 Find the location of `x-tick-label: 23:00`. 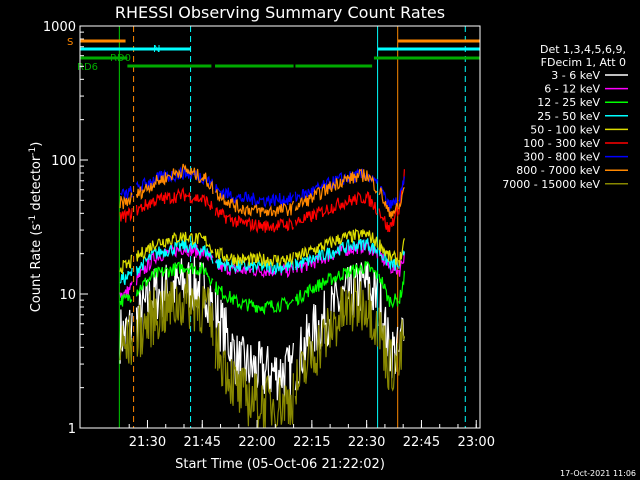

x-tick-label: 23:00 is located at coordinates (476, 442).